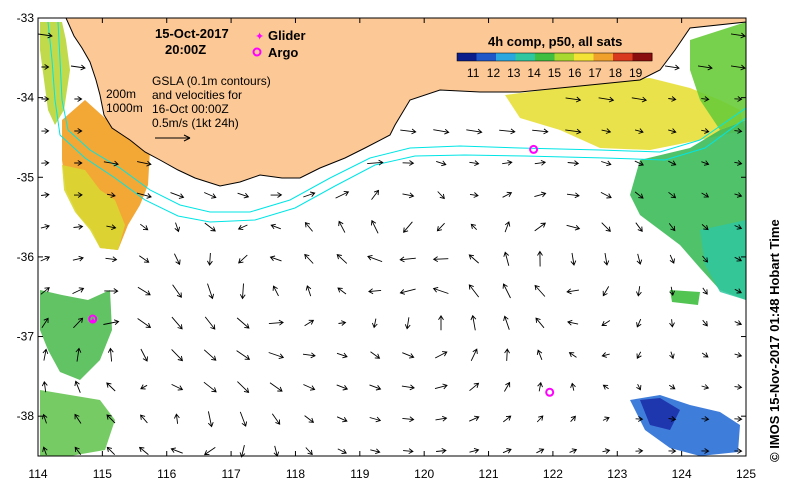 The width and height of the screenshot is (790, 492). Describe the element at coordinates (26, 337) in the screenshot. I see `y-tick-label: -37` at that location.